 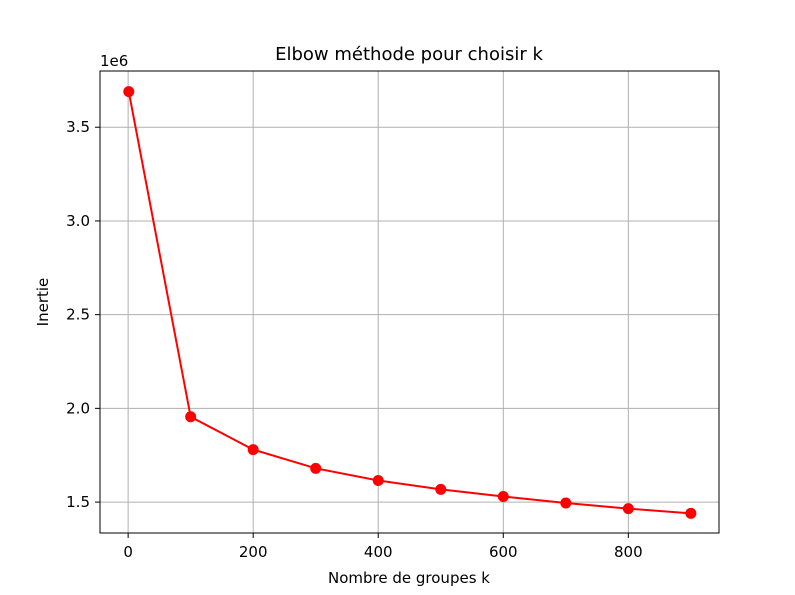 I want to click on y-tick-label: 1.5, so click(x=78, y=502).